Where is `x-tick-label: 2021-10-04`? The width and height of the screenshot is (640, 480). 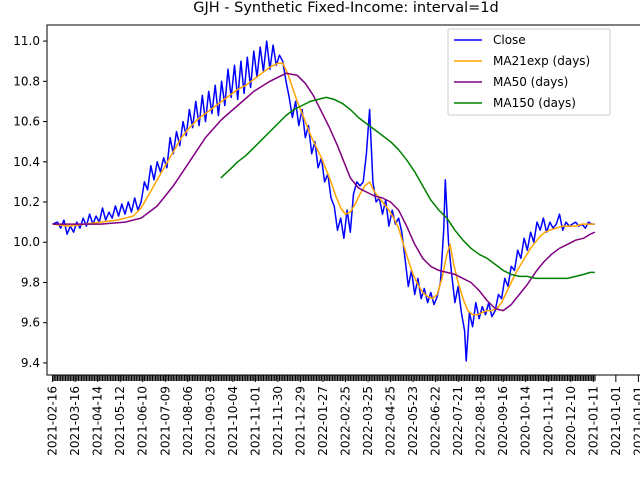 x-tick-label: 2021-10-04 is located at coordinates (233, 421).